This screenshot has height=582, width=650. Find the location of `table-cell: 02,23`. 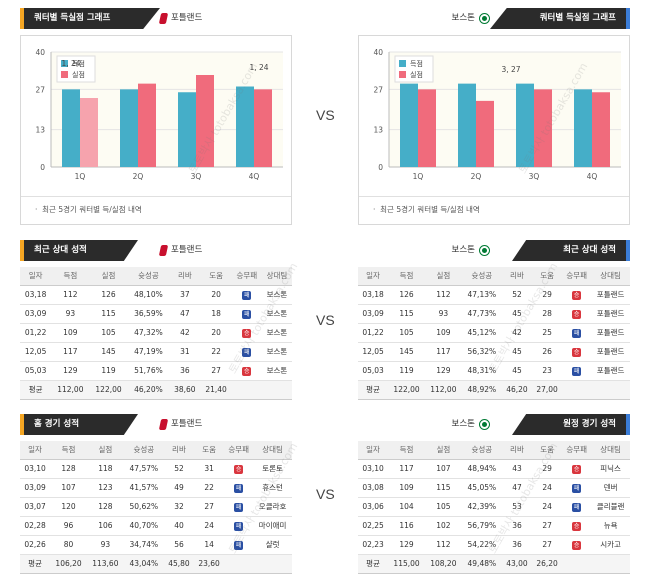

table-cell: 02,23 is located at coordinates (373, 545).